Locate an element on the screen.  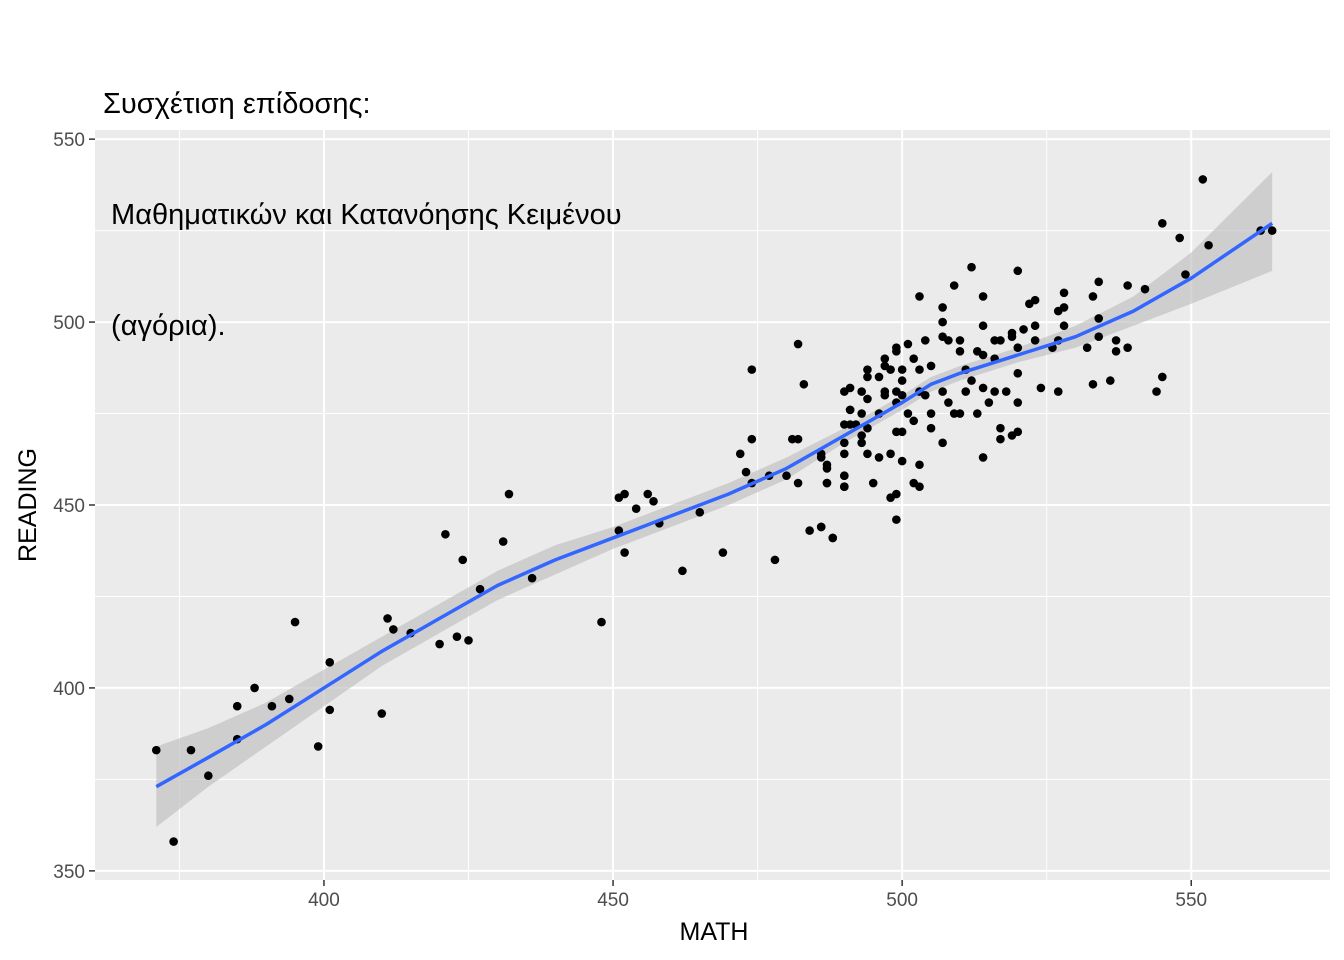
y-tick-label: 400 is located at coordinates (69, 689).